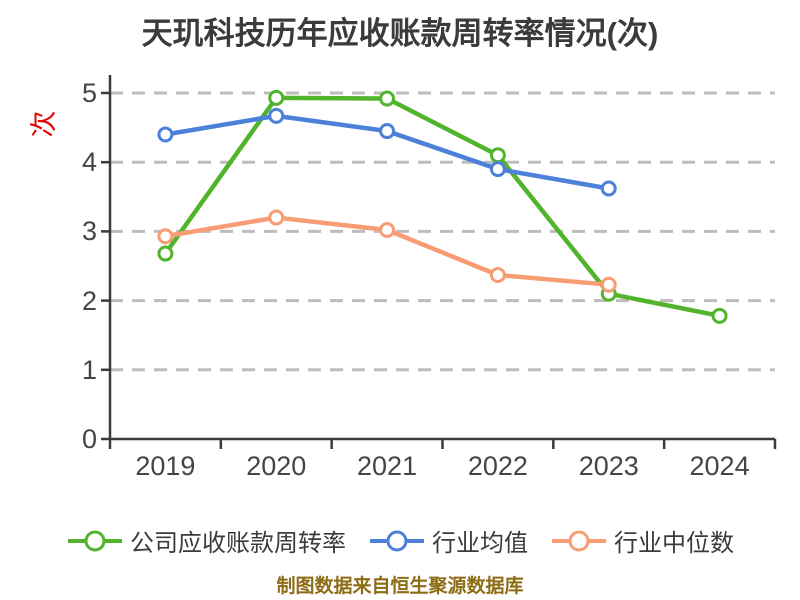 This screenshot has height=600, width=800. What do you see at coordinates (89, 300) in the screenshot?
I see `y-tick-label: 2` at bounding box center [89, 300].